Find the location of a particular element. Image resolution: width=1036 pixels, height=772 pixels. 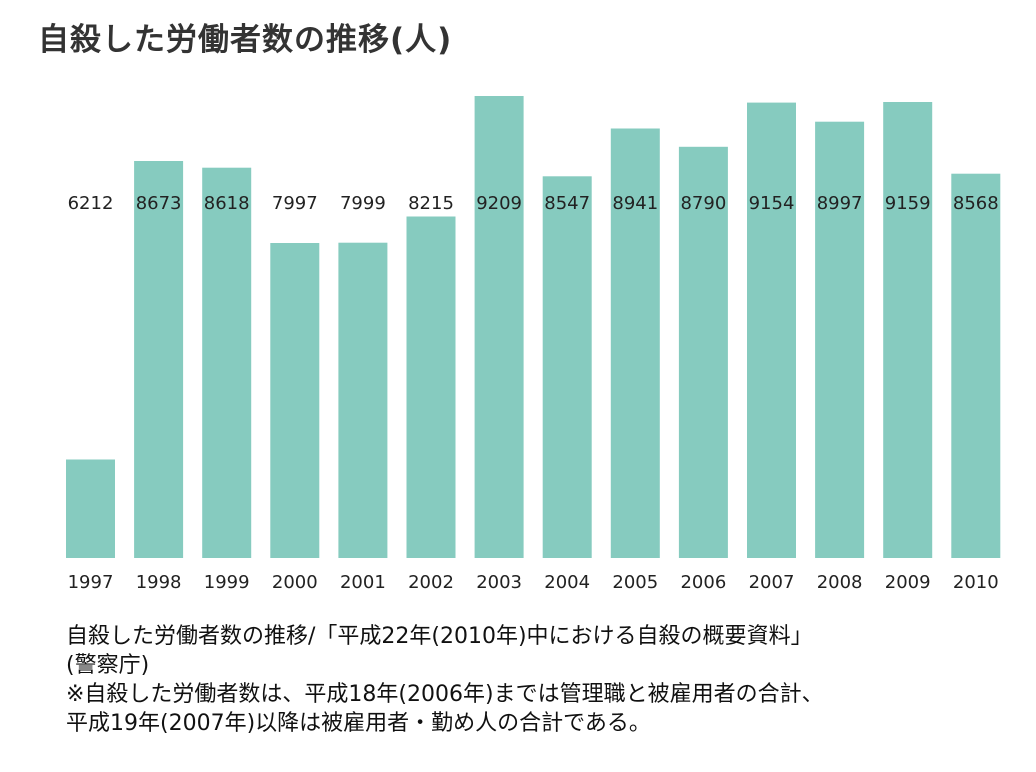

bar-2010 is located at coordinates (976, 365).